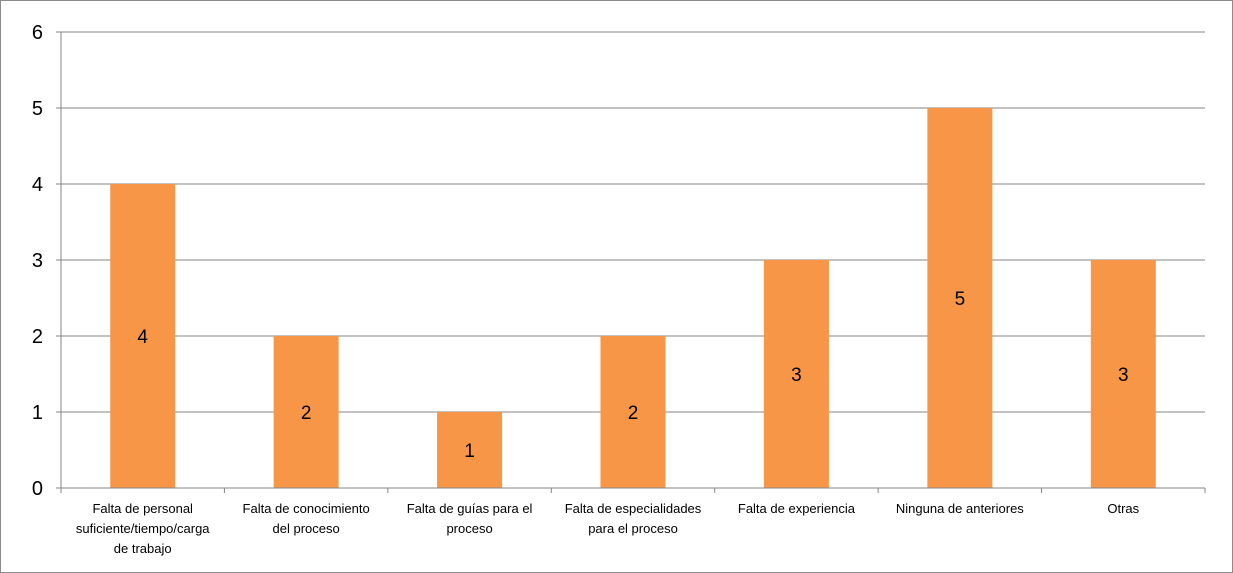 This screenshot has width=1233, height=573. I want to click on category-label-line: para el proceso, so click(633, 528).